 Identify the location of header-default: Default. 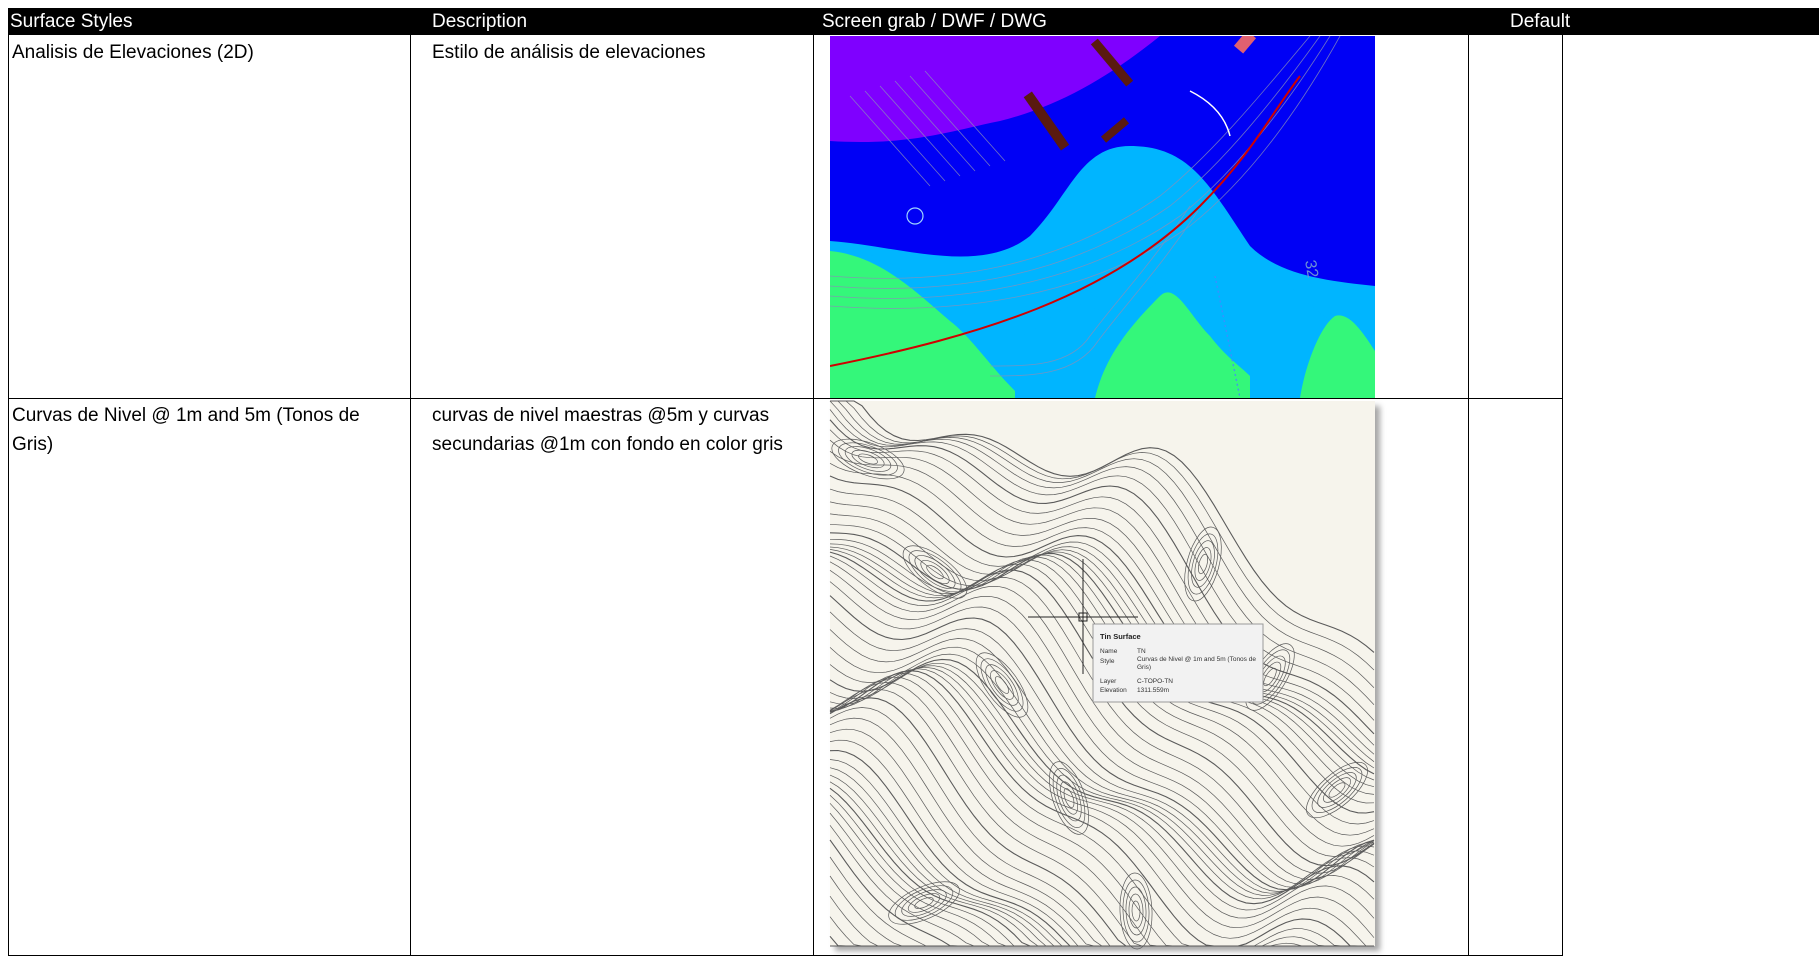
(1540, 21).